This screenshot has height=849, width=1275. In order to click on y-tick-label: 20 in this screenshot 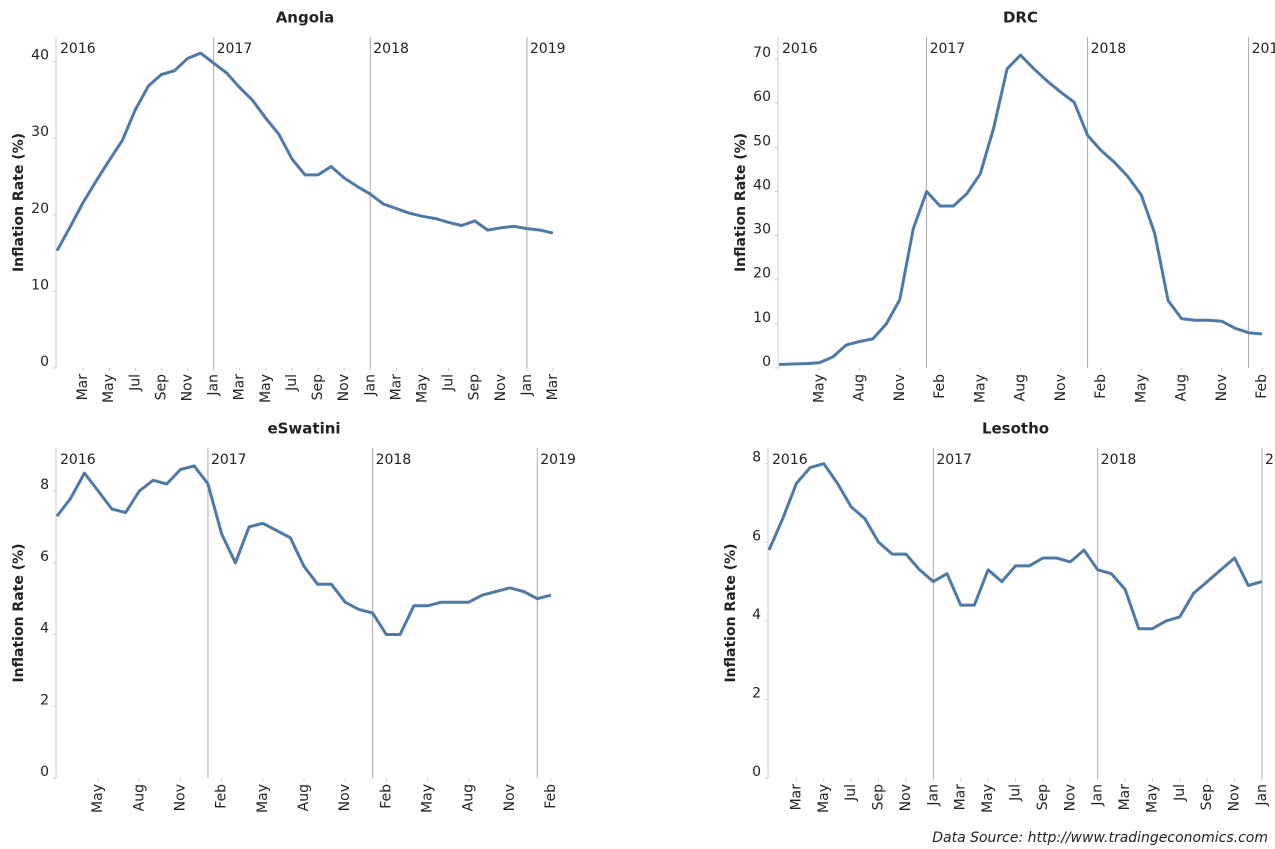, I will do `click(762, 274)`.